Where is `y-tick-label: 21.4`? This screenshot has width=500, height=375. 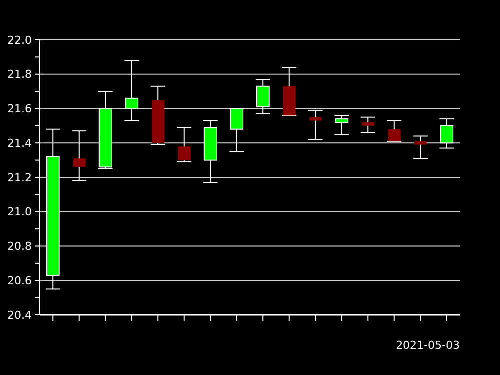 y-tick-label: 21.4 is located at coordinates (20, 143).